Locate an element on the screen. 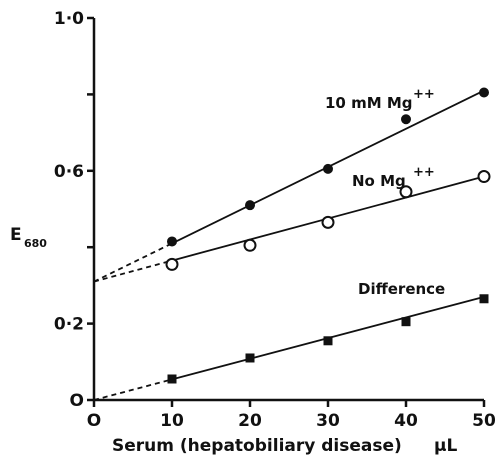 This screenshot has width=498, height=461. y-tick-label: 1·0 is located at coordinates (69, 19).